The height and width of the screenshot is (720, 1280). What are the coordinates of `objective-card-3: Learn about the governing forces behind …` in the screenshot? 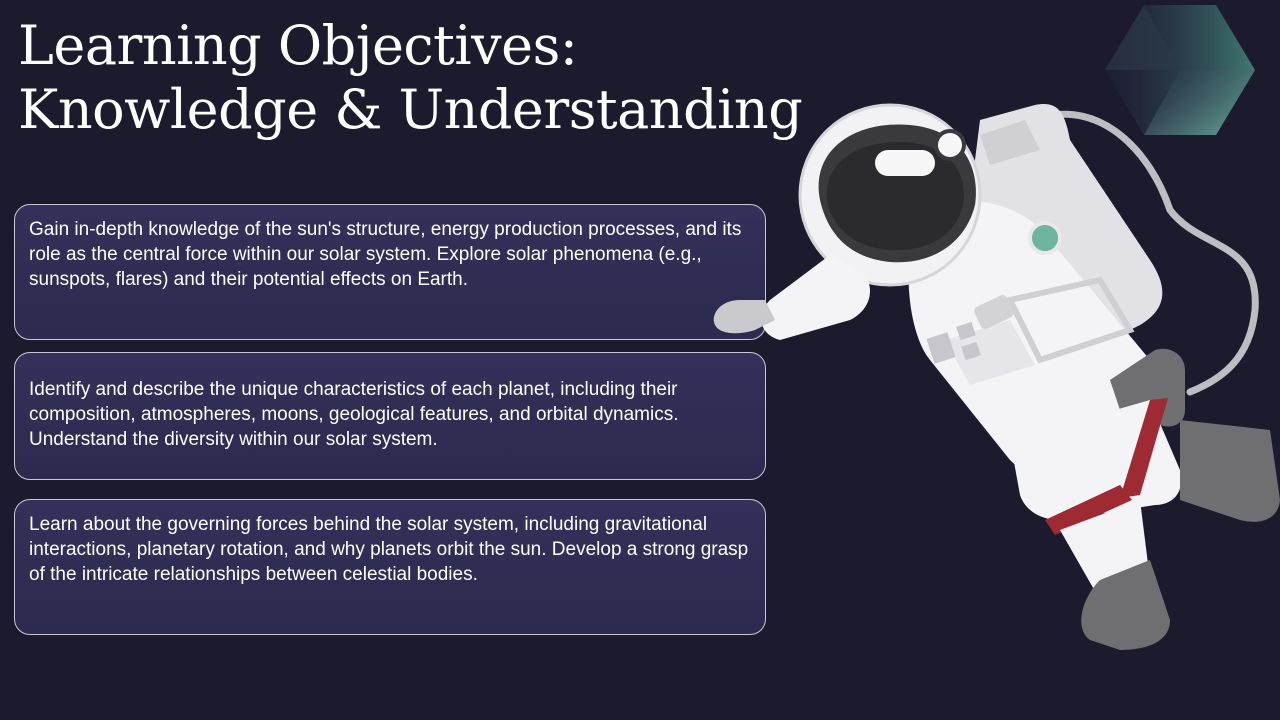 It's located at (390, 567).